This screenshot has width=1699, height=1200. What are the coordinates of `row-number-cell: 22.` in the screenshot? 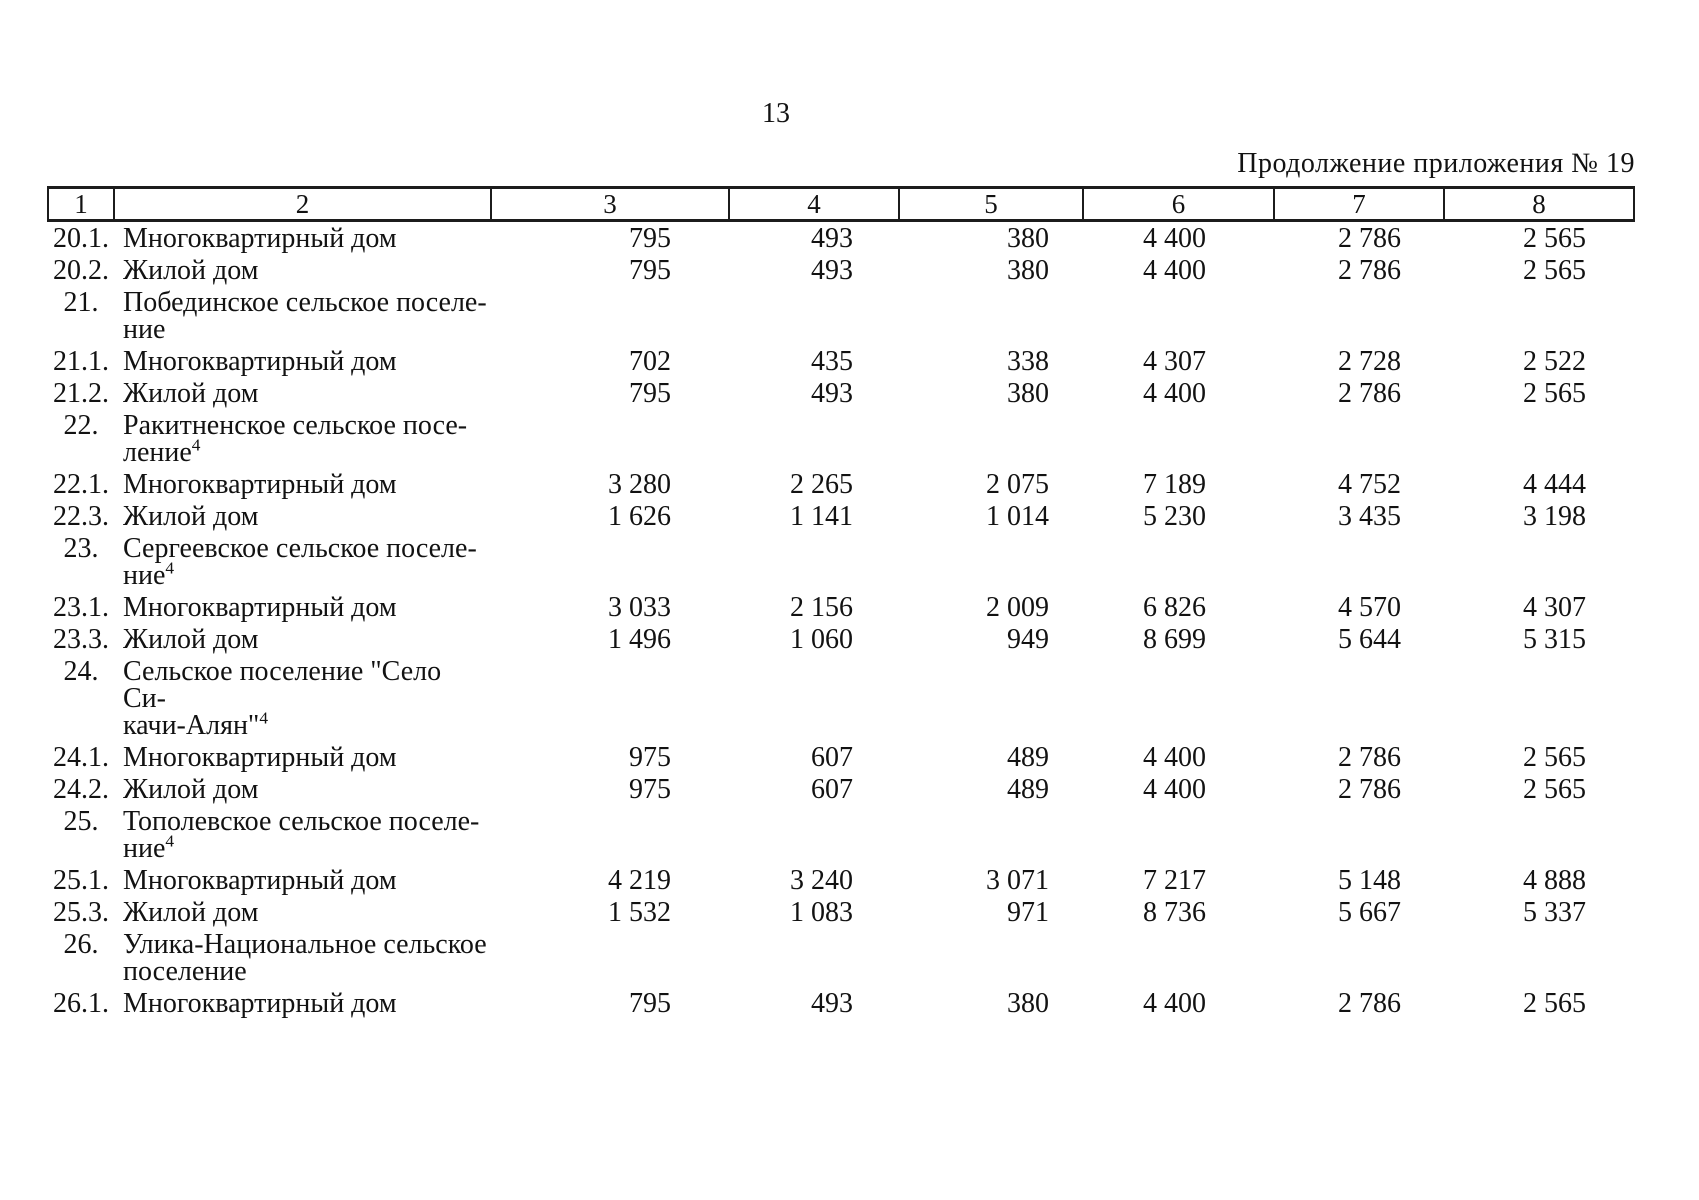 It's located at (81, 425).